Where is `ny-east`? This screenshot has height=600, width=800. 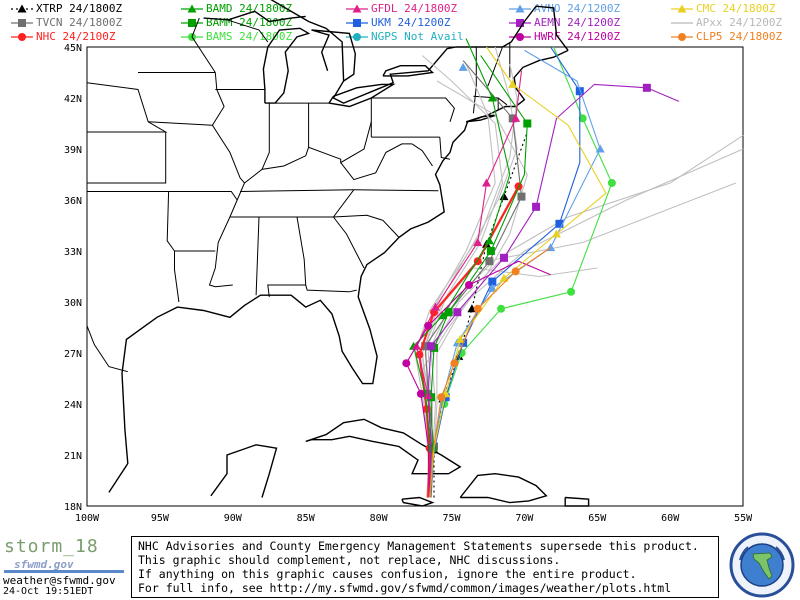 ny-east is located at coordinates (474, 80).